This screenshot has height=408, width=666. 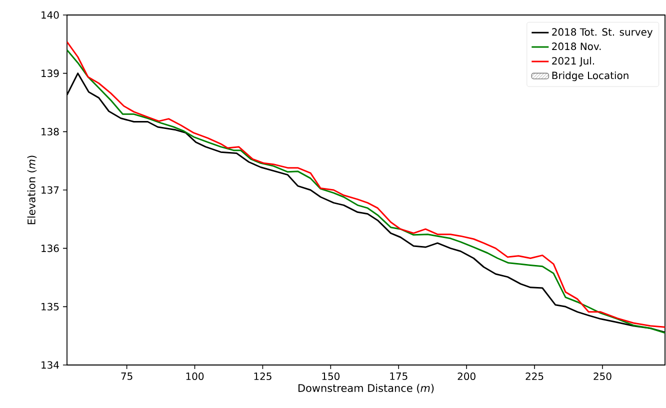 I want to click on x-tick-label: 200, so click(x=467, y=376).